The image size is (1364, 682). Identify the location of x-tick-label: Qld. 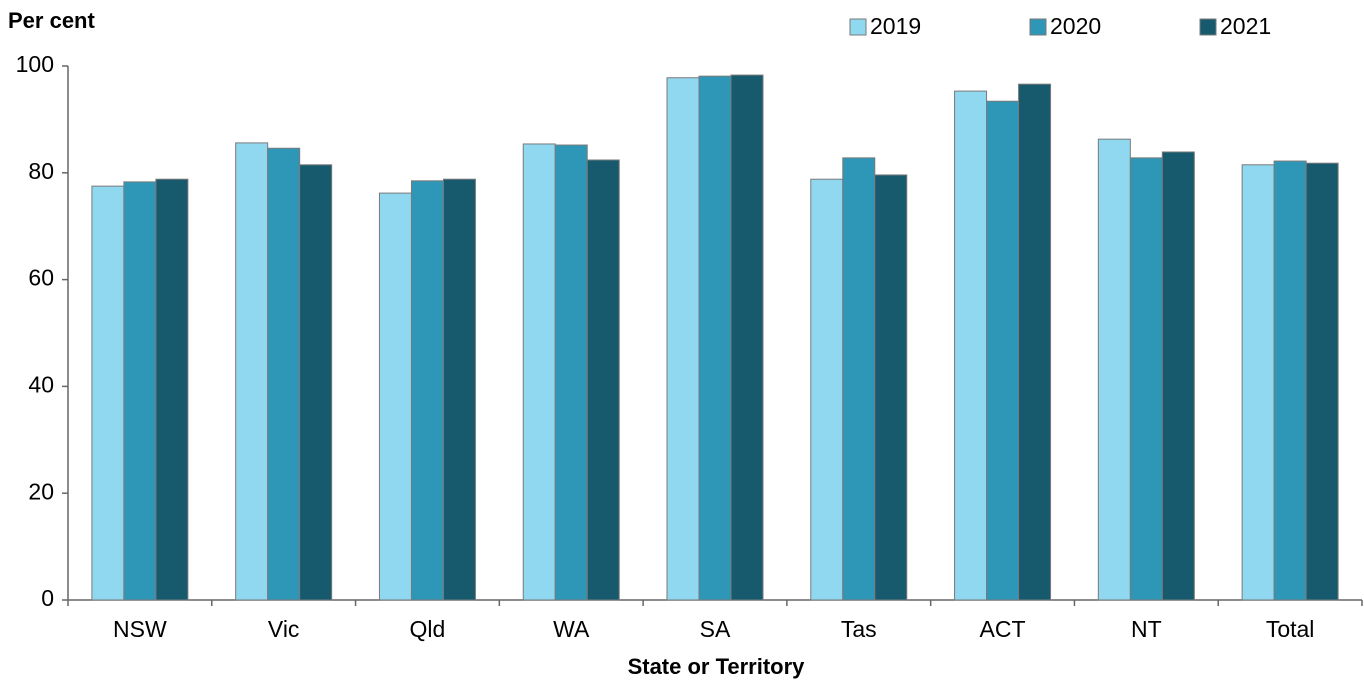
(428, 629).